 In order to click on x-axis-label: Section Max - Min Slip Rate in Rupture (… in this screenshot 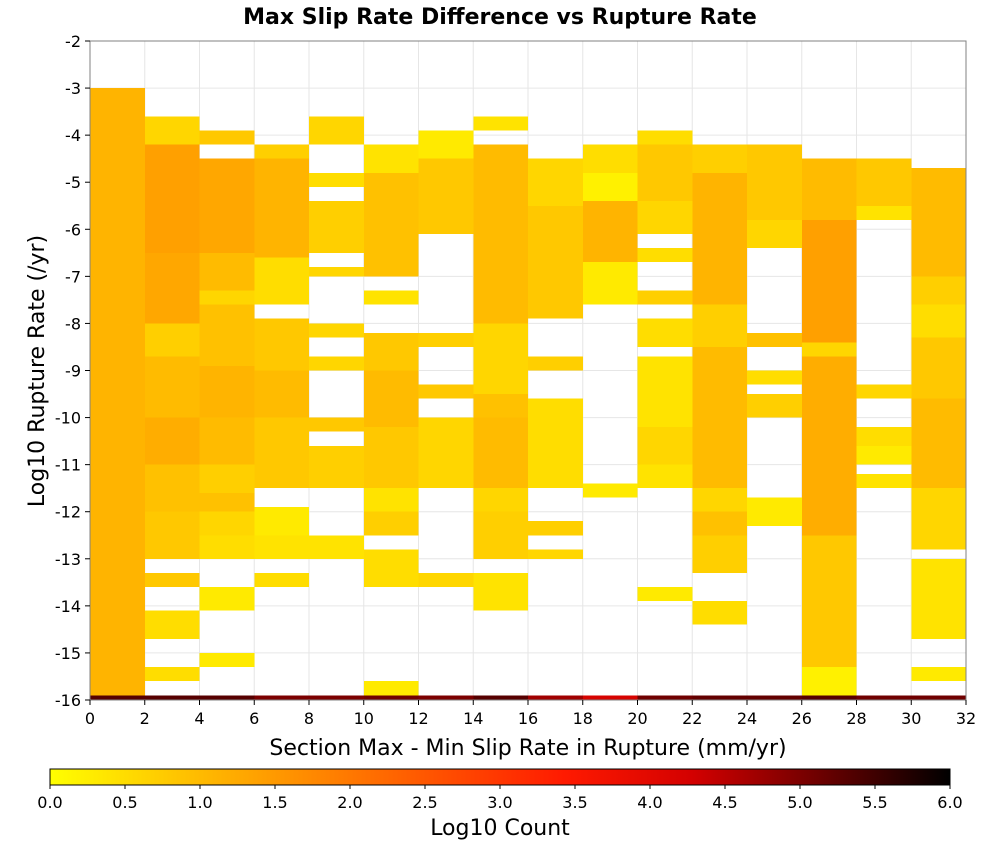, I will do `click(527, 748)`.